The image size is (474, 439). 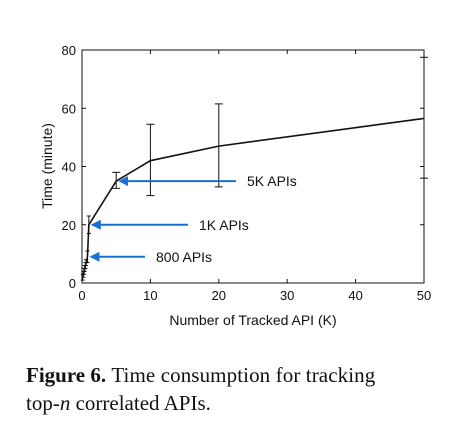 I want to click on y-tick-label: 40, so click(x=69, y=167).